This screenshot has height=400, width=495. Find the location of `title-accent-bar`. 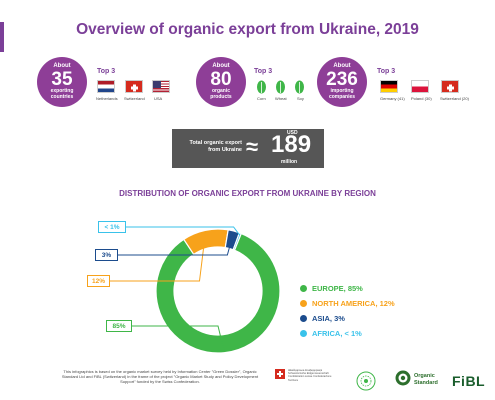

title-accent-bar is located at coordinates (2, 37).